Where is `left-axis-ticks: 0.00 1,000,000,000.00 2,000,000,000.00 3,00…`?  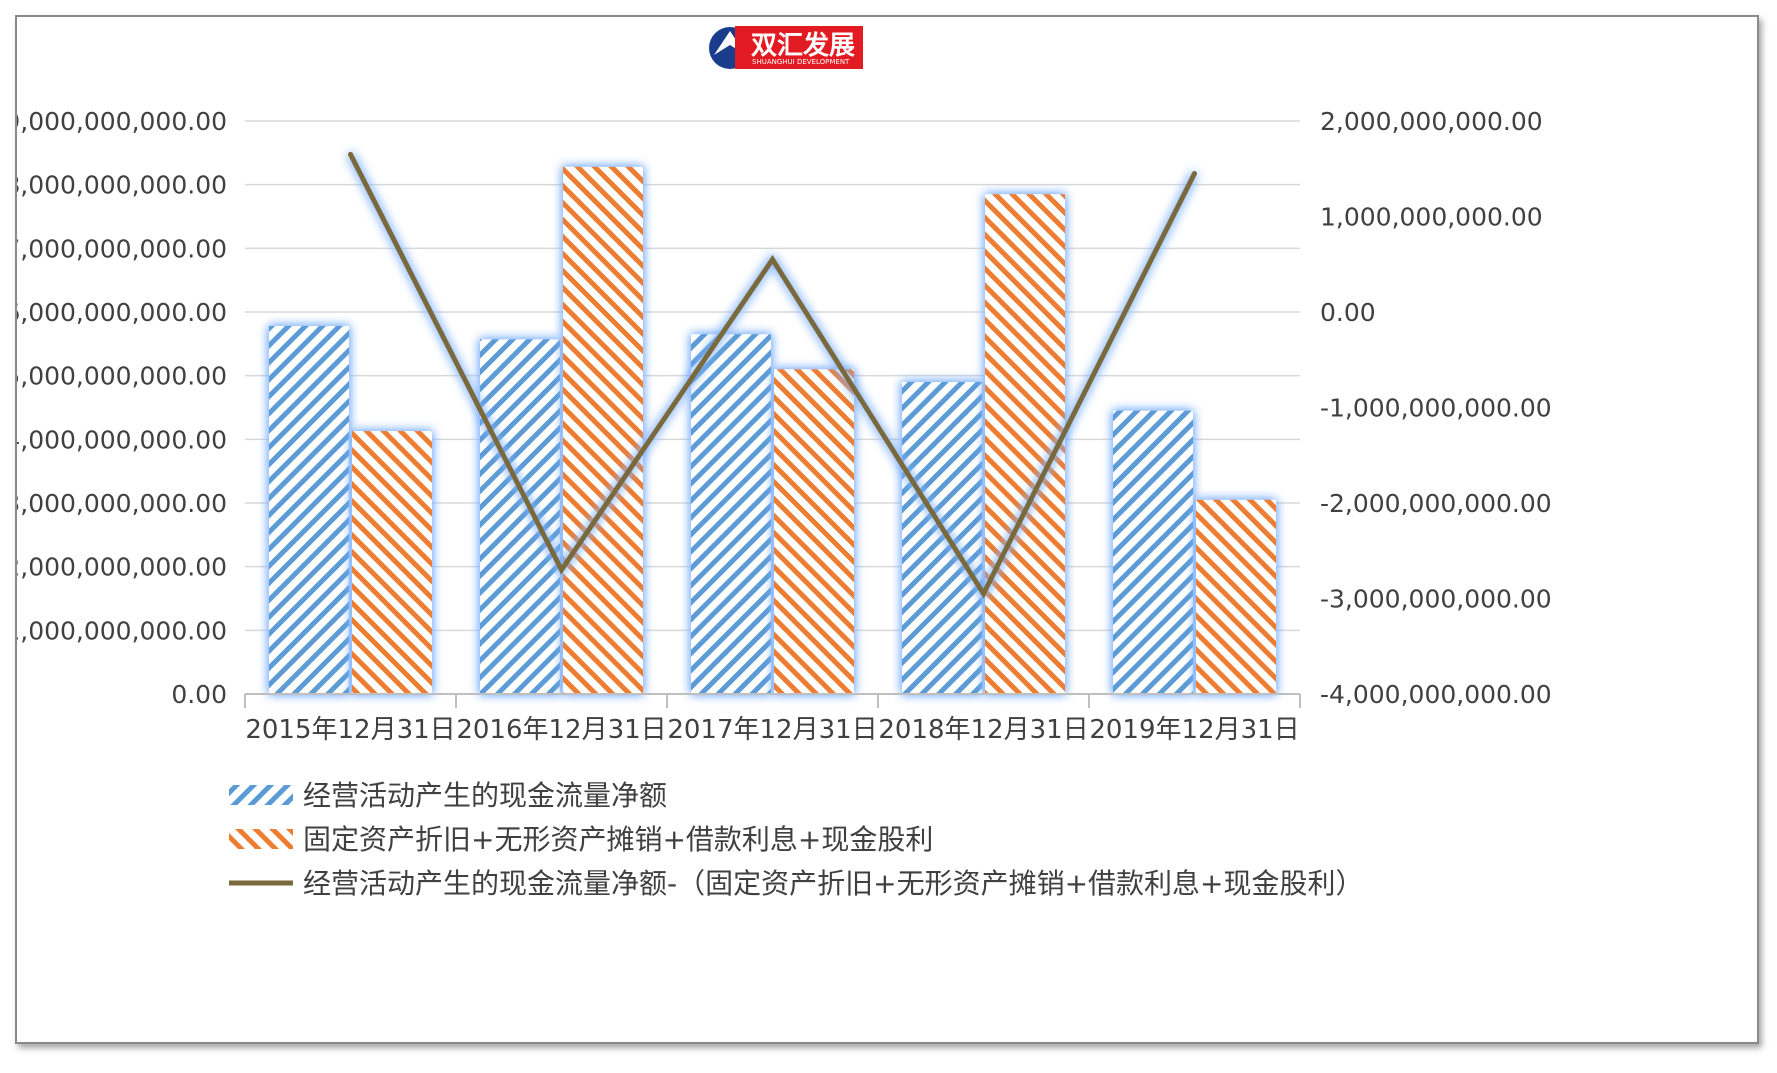
left-axis-ticks: 0.00 1,000,000,000.00 2,000,000,000.00 3,00… is located at coordinates (122, 408).